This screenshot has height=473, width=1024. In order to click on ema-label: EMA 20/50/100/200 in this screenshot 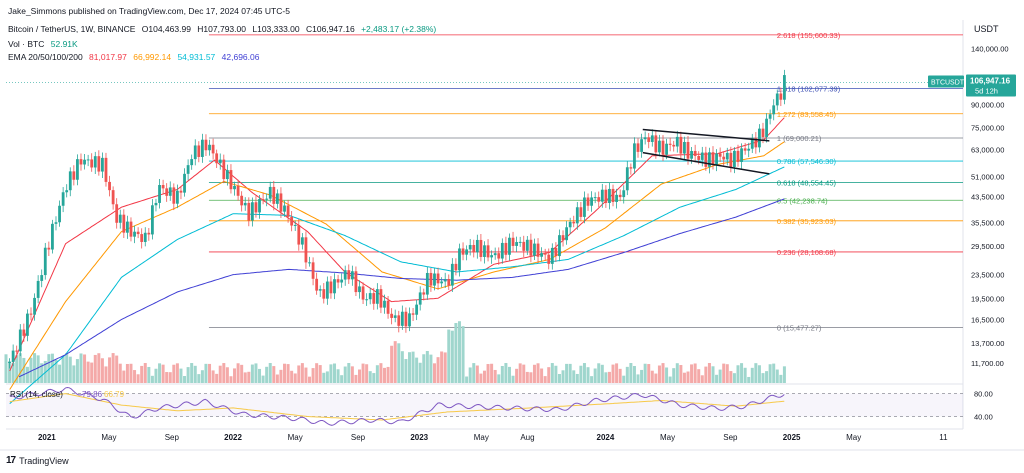, I will do `click(45, 57)`.